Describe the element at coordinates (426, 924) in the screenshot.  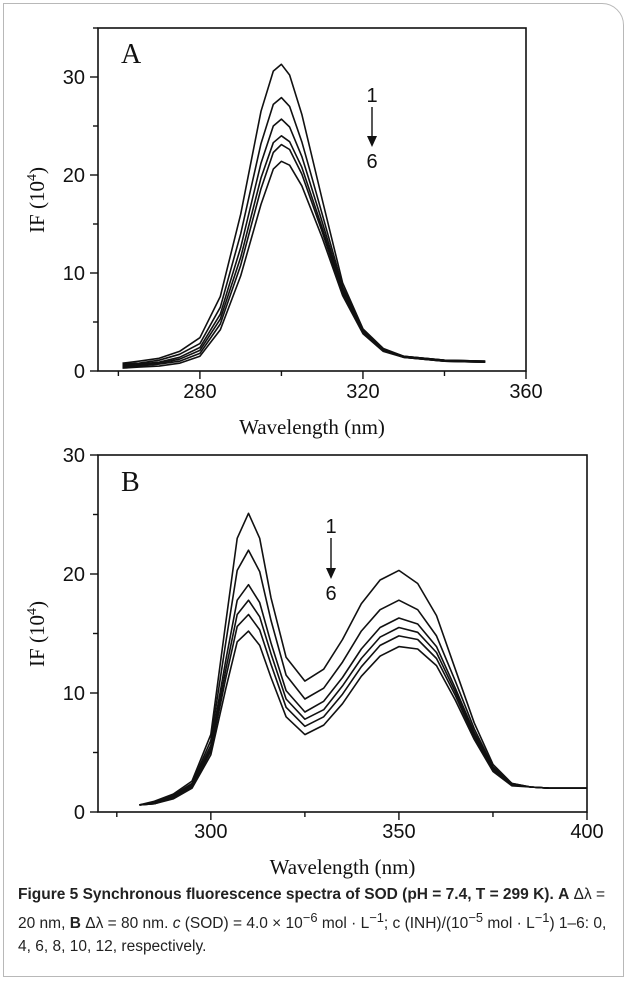
I see `caption-c-text3: ; c (INH)/(10` at that location.